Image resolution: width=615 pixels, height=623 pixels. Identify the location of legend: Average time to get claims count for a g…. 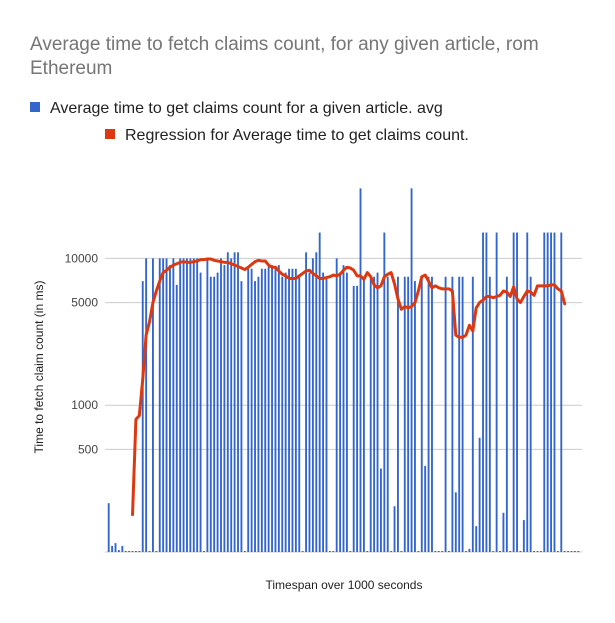
(249, 122).